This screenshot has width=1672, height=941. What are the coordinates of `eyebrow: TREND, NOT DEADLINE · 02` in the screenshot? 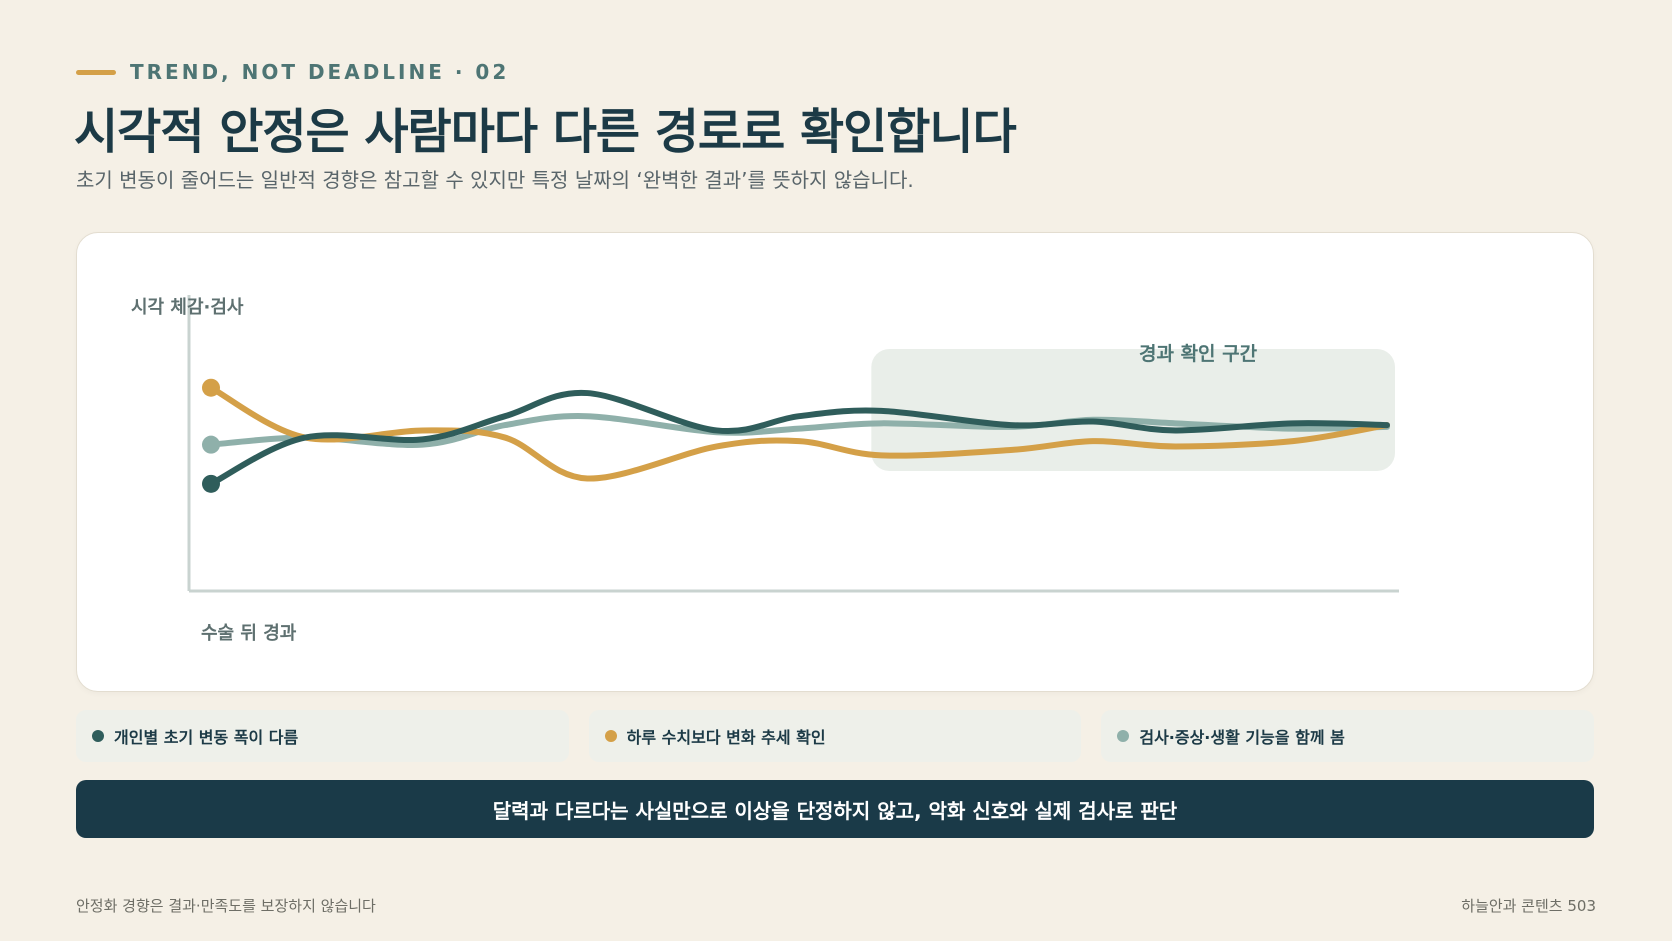 It's located at (292, 72).